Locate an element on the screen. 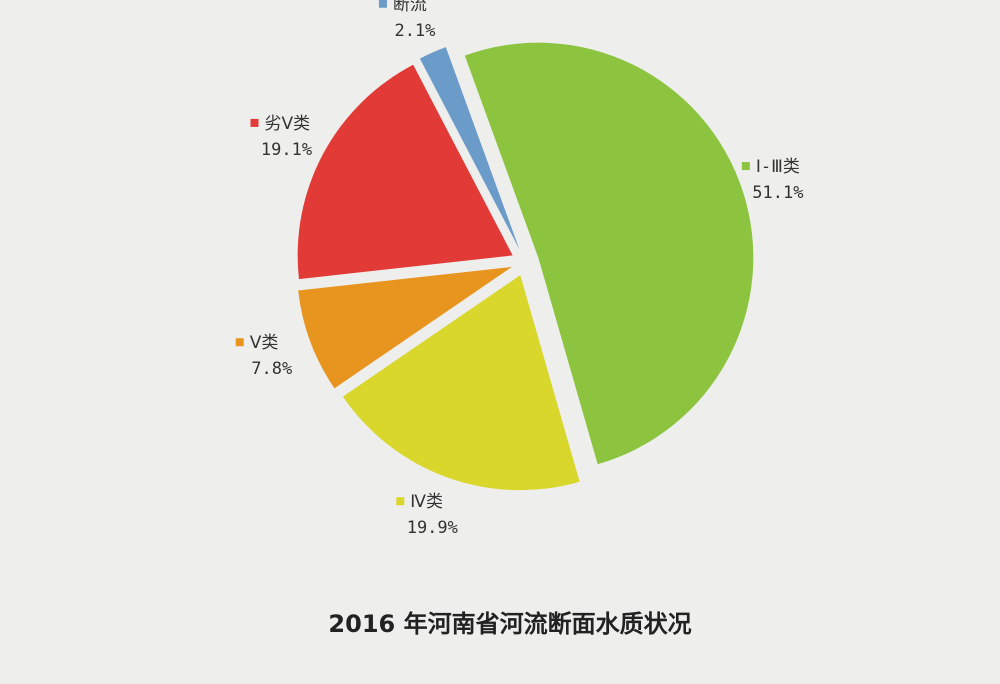  slice-label: Ⅳ类 is located at coordinates (426, 502).